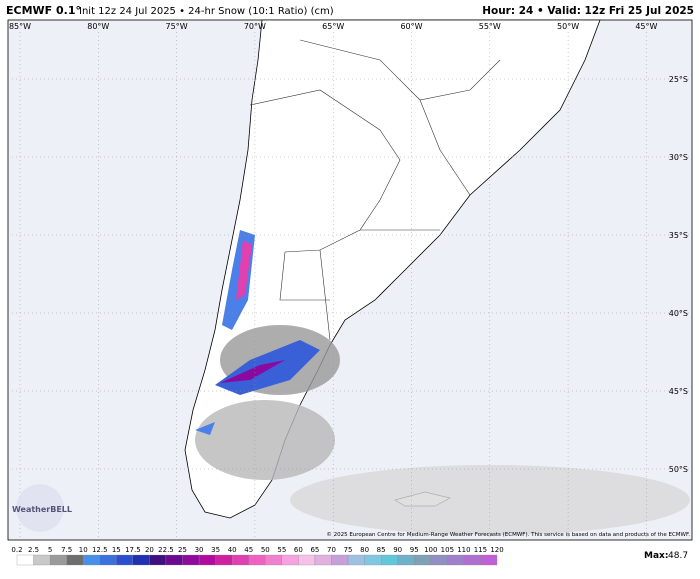 The width and height of the screenshot is (700, 579). Describe the element at coordinates (166, 550) in the screenshot. I see `legend-label: 22.5` at that location.